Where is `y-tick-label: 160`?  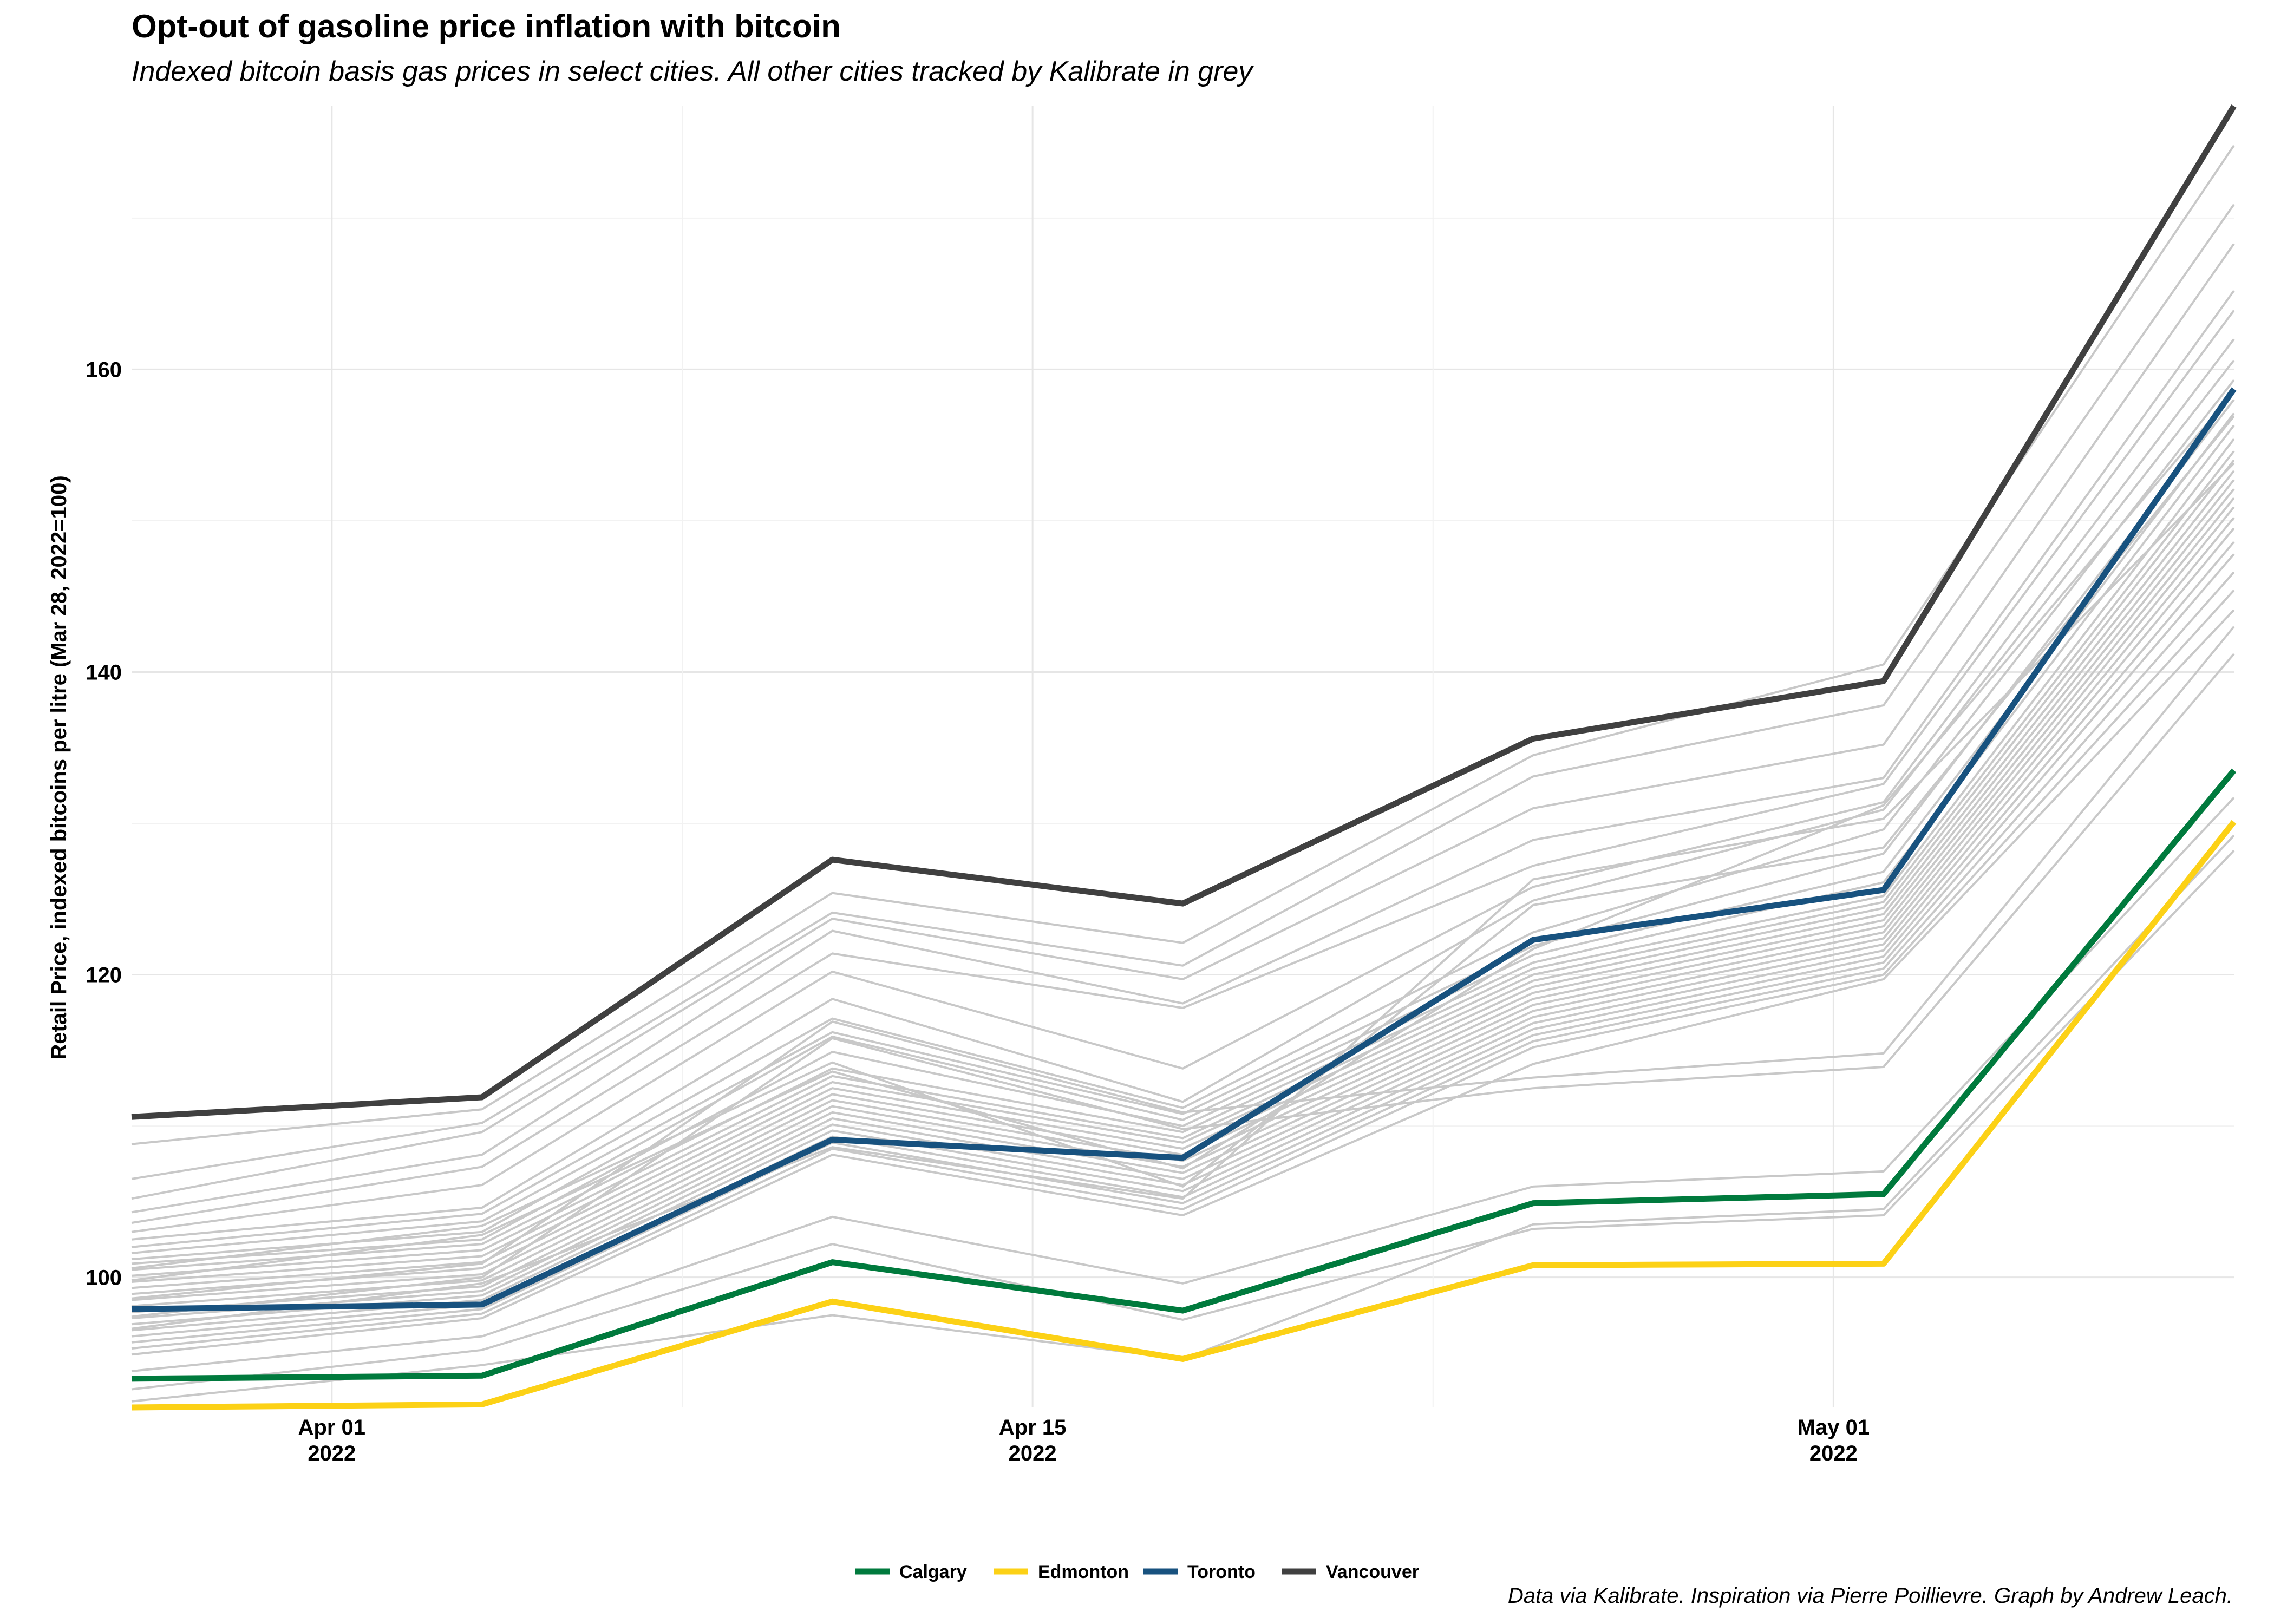 y-tick-label: 160 is located at coordinates (104, 370).